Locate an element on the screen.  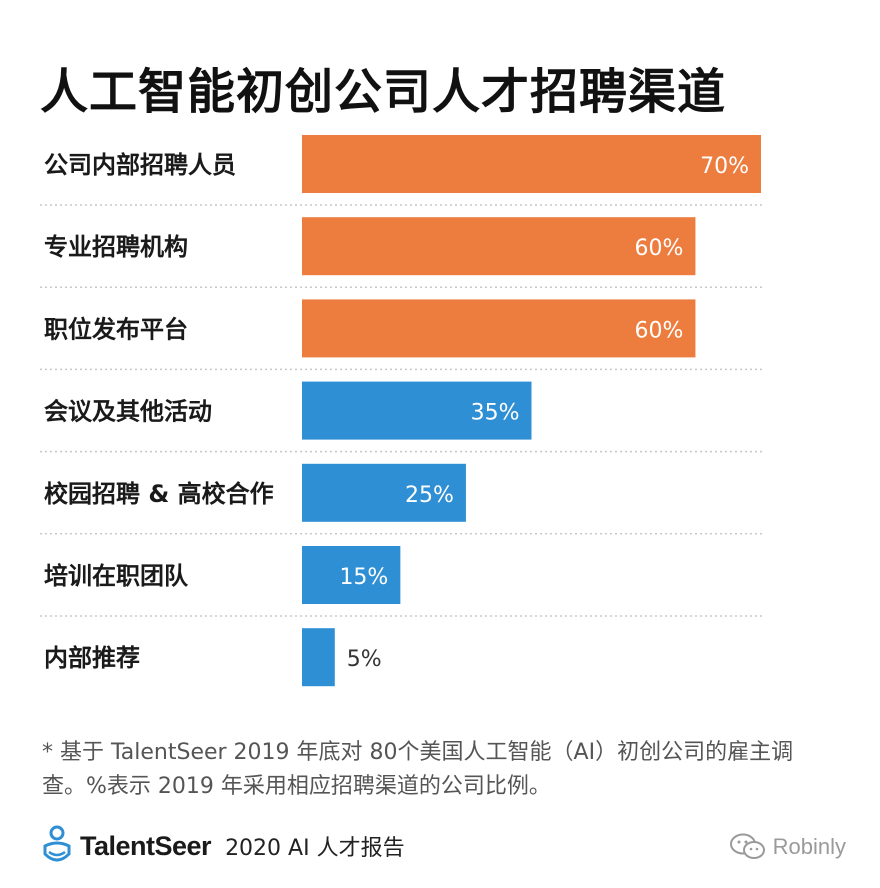
value-label: 15% is located at coordinates (363, 577).